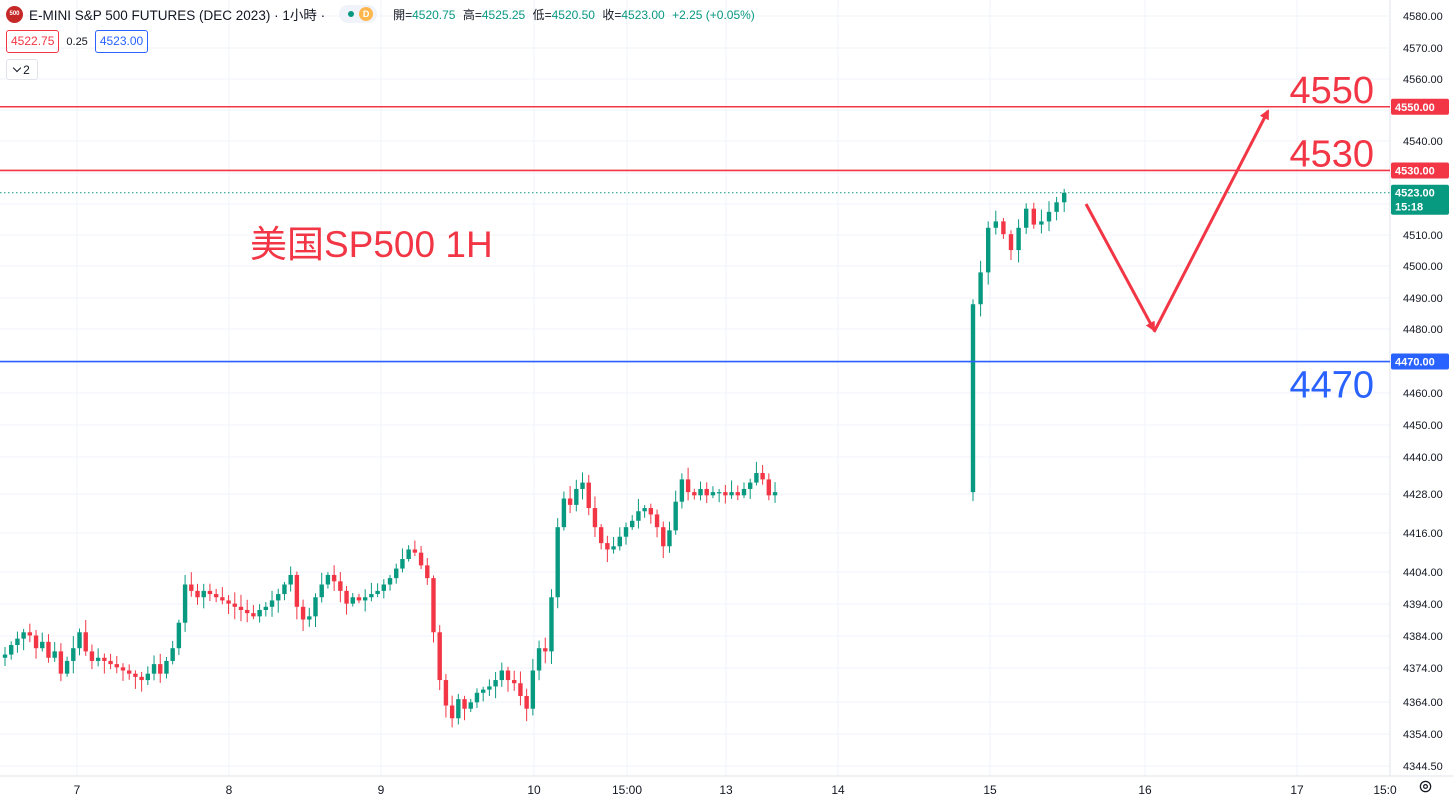 This screenshot has width=1453, height=799. I want to click on level-axis-label: 4470.00, so click(1415, 363).